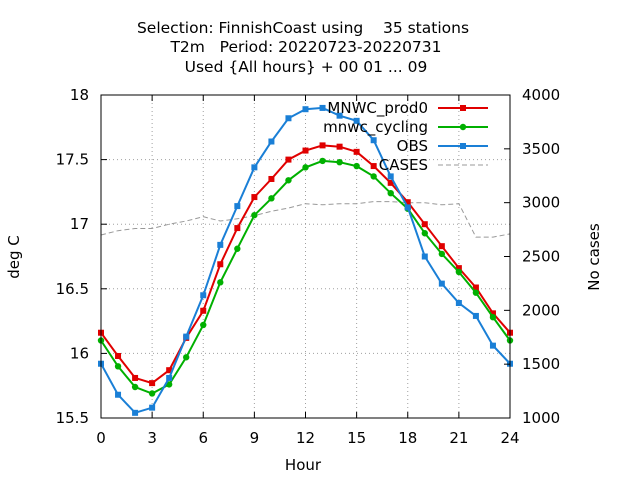 The width and height of the screenshot is (640, 480). What do you see at coordinates (152, 438) in the screenshot?
I see `x-tick-label: 3` at bounding box center [152, 438].